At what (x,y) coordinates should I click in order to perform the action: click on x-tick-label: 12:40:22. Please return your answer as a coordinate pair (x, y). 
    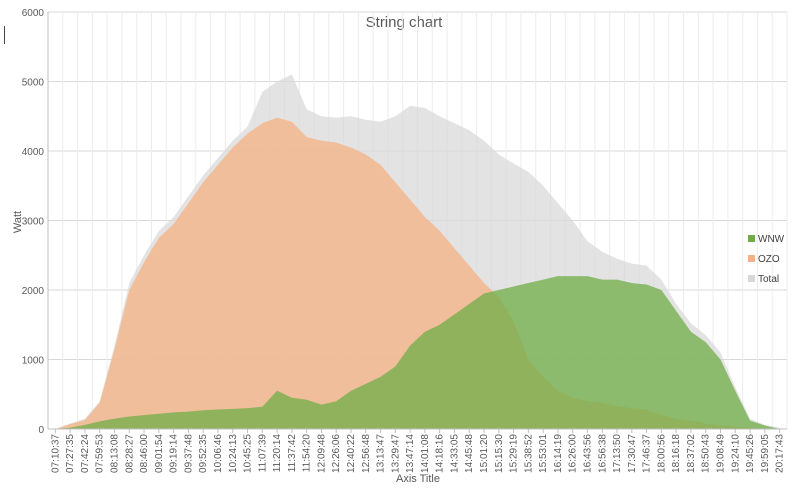
    Looking at the image, I should click on (351, 453).